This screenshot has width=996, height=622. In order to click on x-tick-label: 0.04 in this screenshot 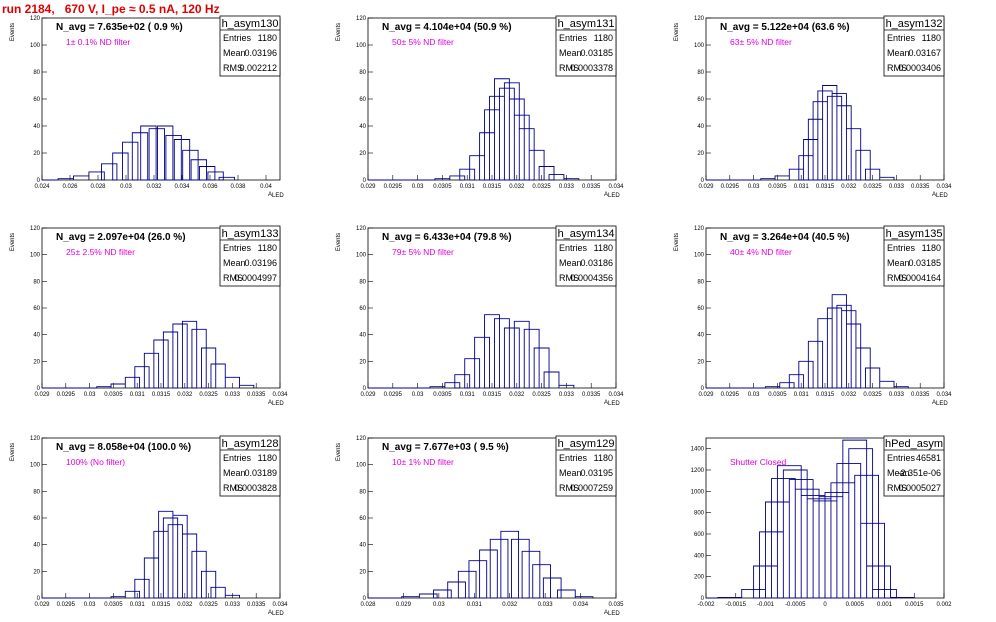, I will do `click(266, 187)`.